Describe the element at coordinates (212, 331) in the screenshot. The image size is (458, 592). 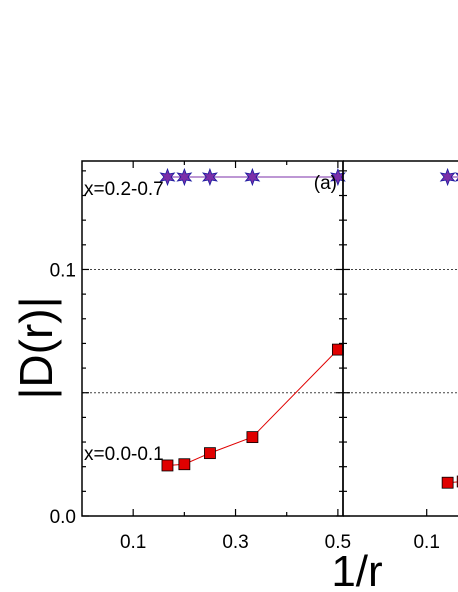
I see `reference-lines-panel-a` at that location.